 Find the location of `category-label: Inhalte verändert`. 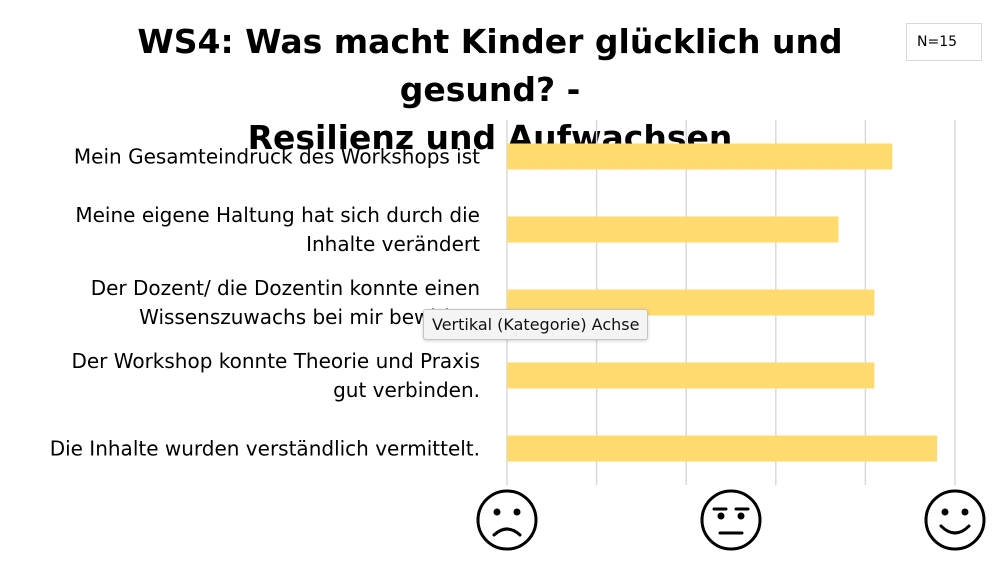

category-label: Inhalte verändert is located at coordinates (393, 244).